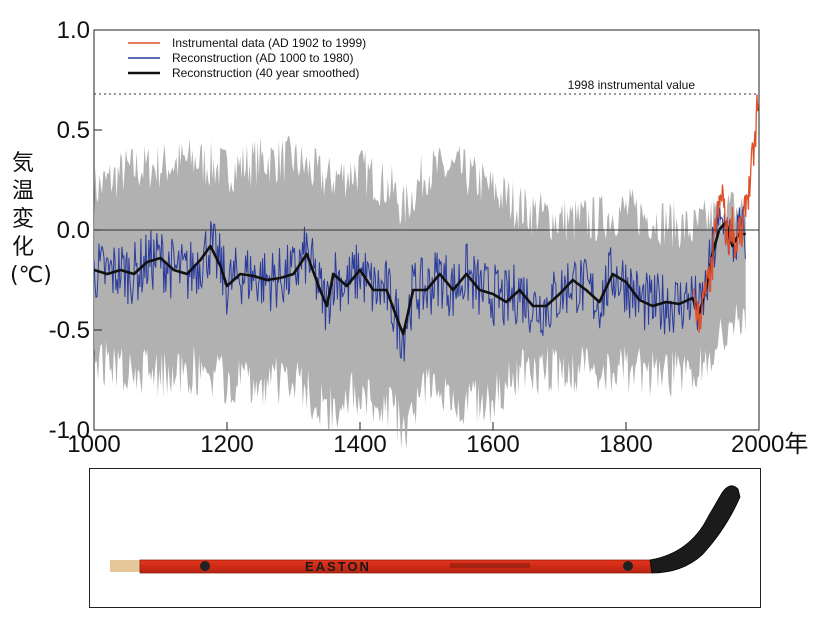 This screenshot has height=626, width=824. I want to click on stick-shaft, so click(419, 559).